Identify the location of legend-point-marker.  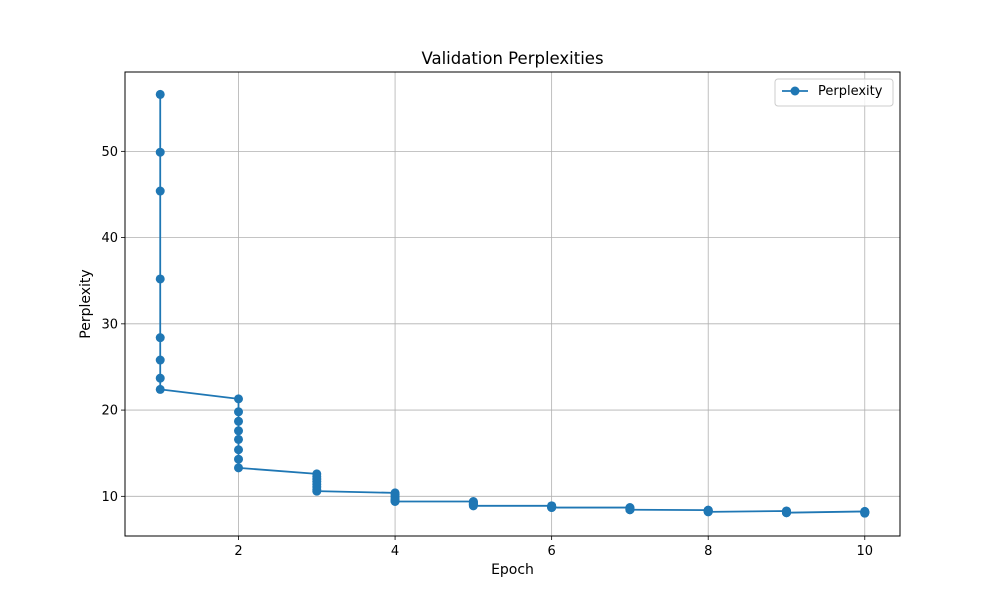
(795, 91).